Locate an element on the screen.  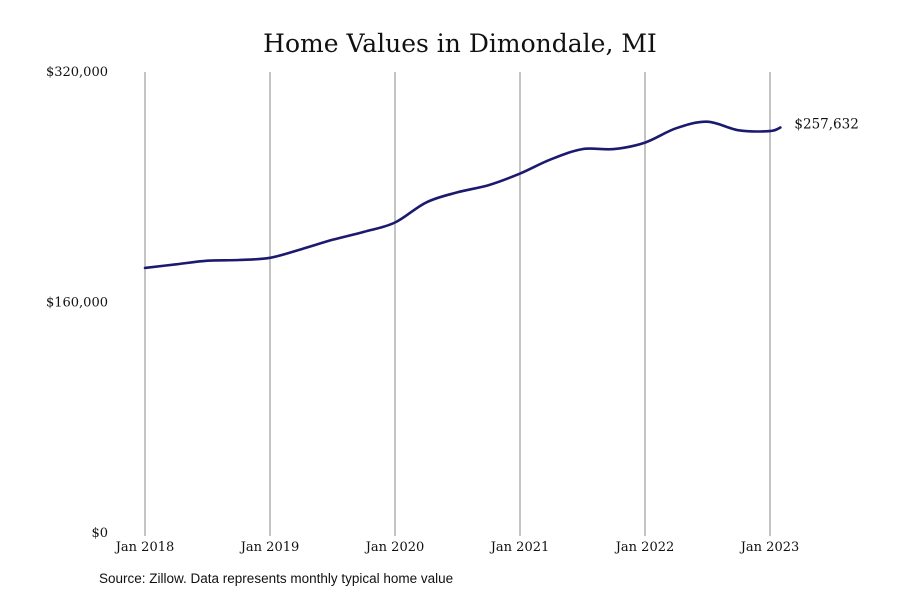
x-tick-label: Jan 2020 is located at coordinates (394, 547).